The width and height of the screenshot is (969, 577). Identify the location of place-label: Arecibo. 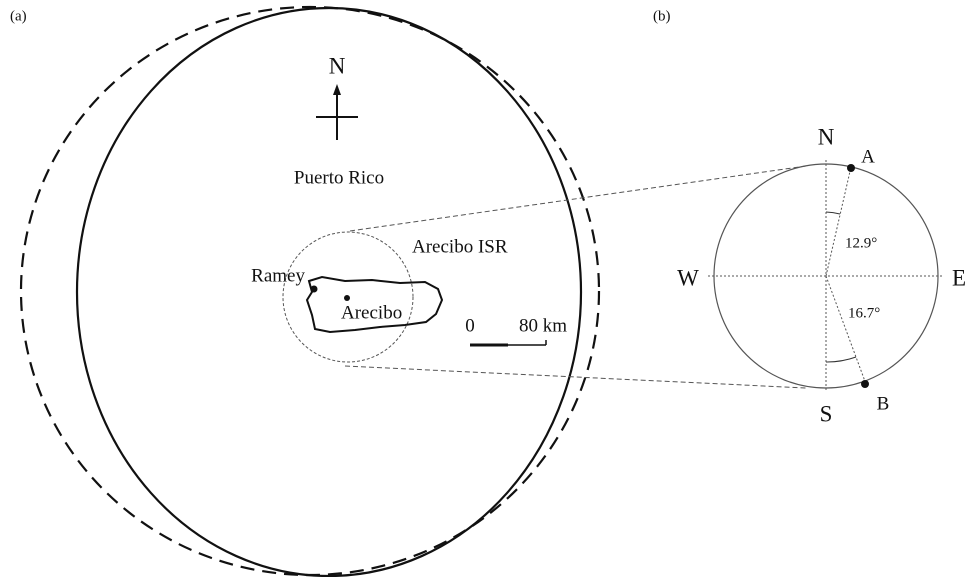
(371, 312).